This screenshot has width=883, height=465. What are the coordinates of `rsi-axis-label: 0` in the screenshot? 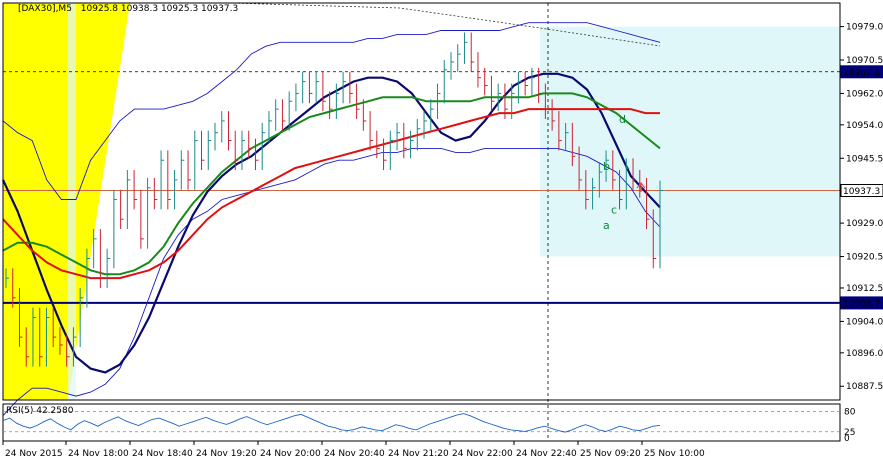 It's located at (847, 439).